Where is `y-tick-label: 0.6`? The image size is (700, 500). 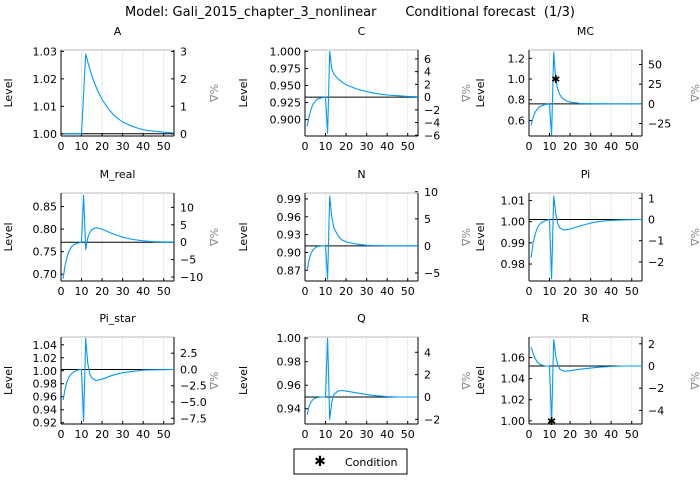
y-tick-label: 0.6 is located at coordinates (517, 120).